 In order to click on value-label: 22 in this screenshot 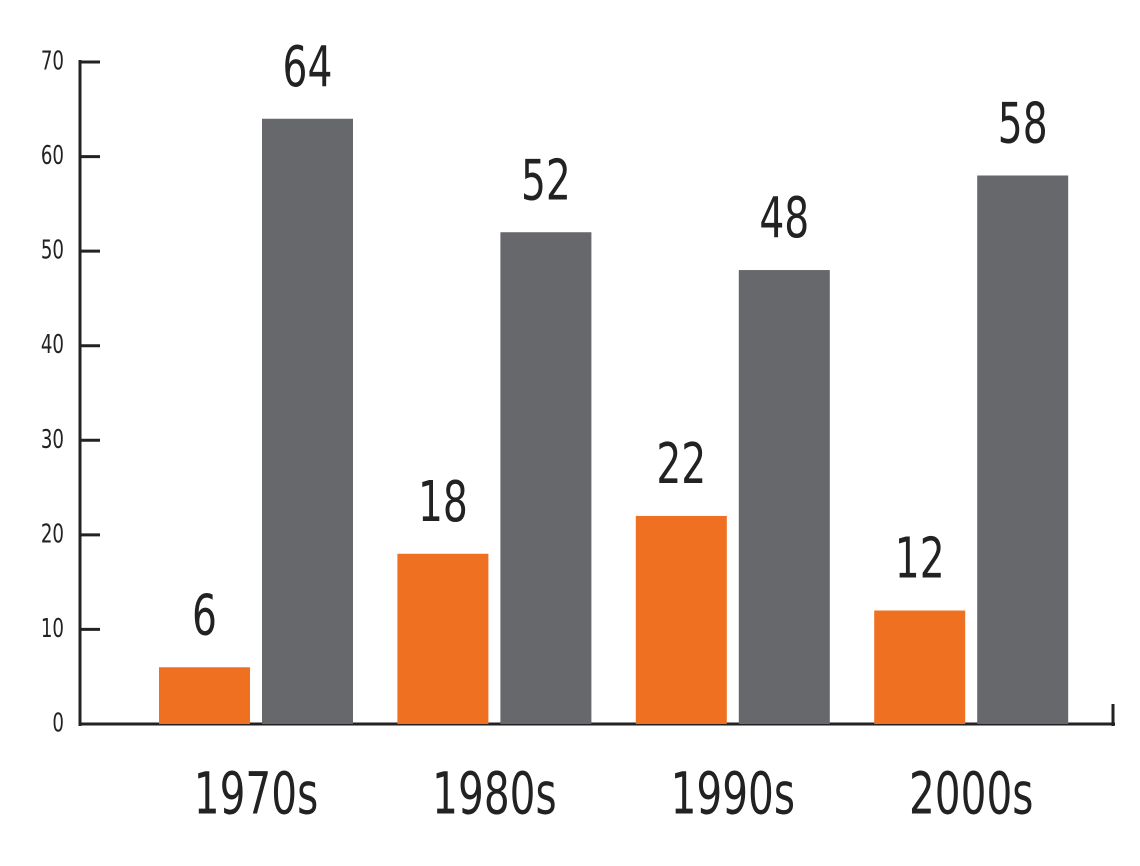, I will do `click(681, 464)`.